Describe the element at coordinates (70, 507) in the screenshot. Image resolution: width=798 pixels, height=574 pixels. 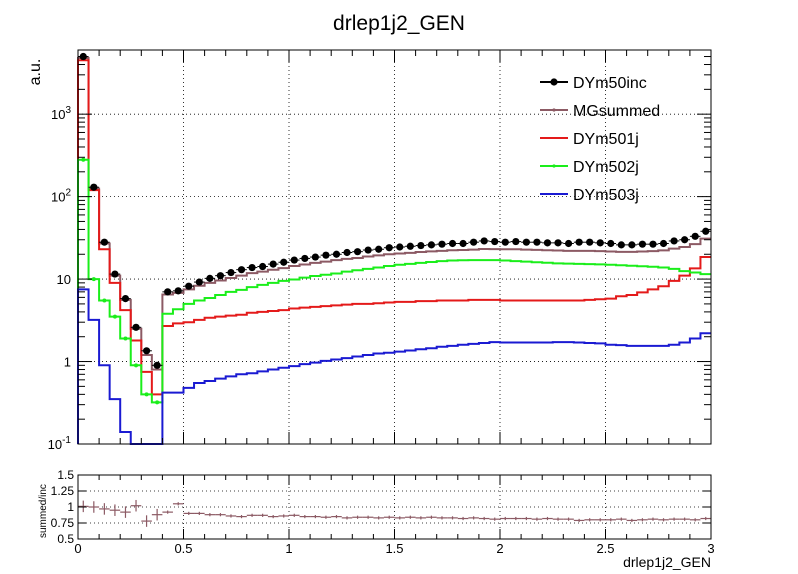
I see `ratio-y-tick-label: 1` at that location.